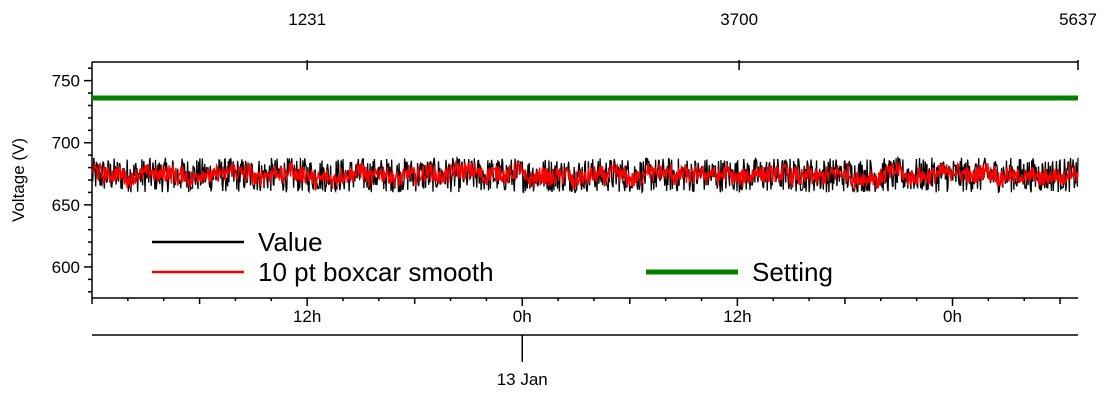  Describe the element at coordinates (307, 19) in the screenshot. I see `top-axis-tick-label: 1231` at that location.